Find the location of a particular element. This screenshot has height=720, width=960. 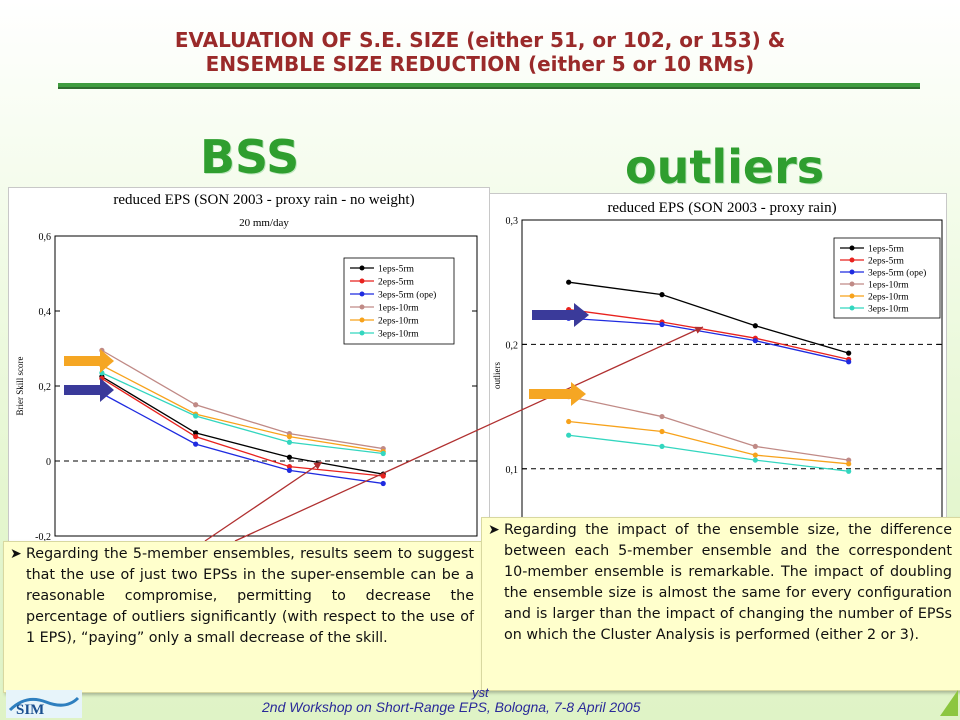

bss-heading: BSS is located at coordinates (250, 157).